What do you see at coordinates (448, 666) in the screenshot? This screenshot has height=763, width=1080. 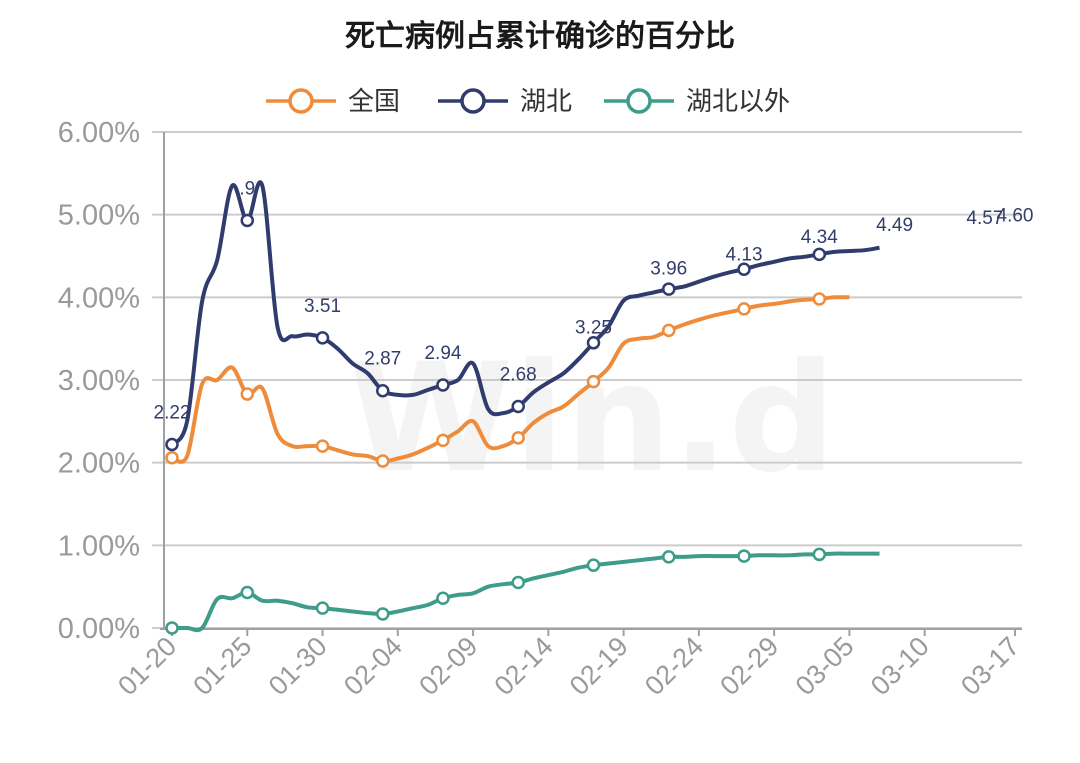 I see `x-tick-label: 02-09` at bounding box center [448, 666].